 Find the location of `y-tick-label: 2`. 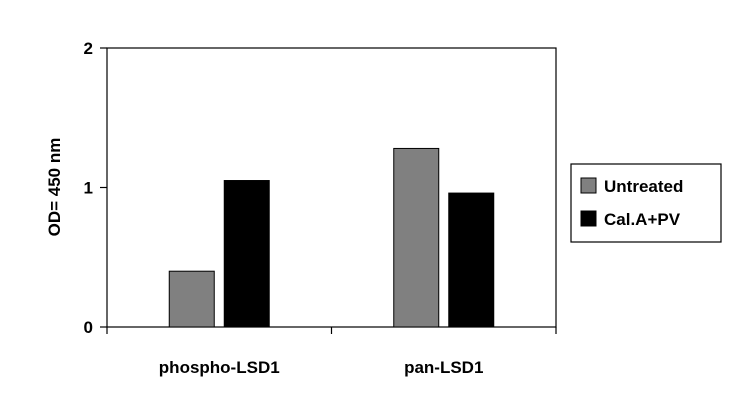

y-tick-label: 2 is located at coordinates (88, 48).